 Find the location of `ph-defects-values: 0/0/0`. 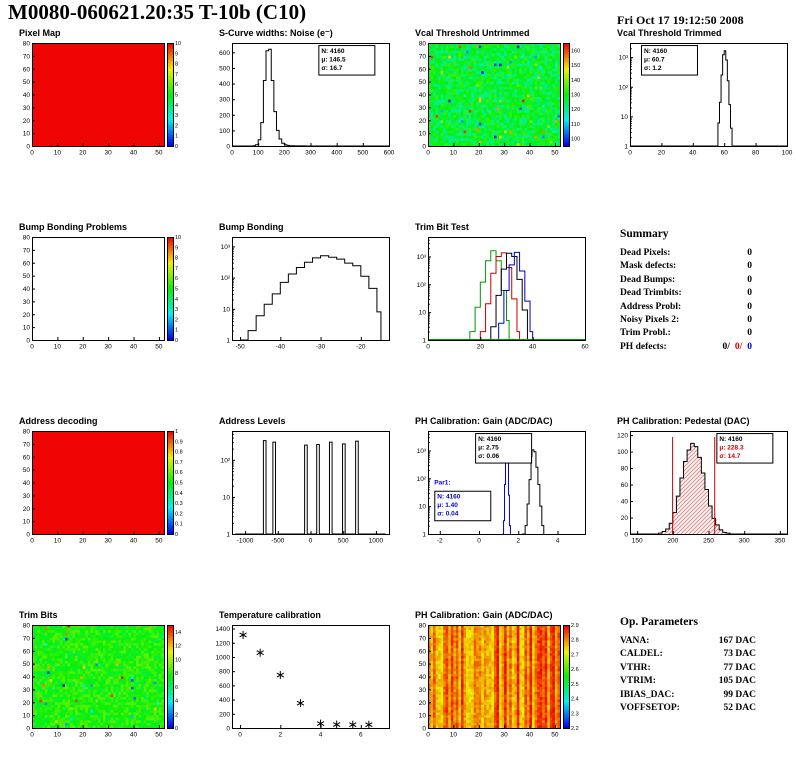

ph-defects-values: 0/0/0 is located at coordinates (734, 347).